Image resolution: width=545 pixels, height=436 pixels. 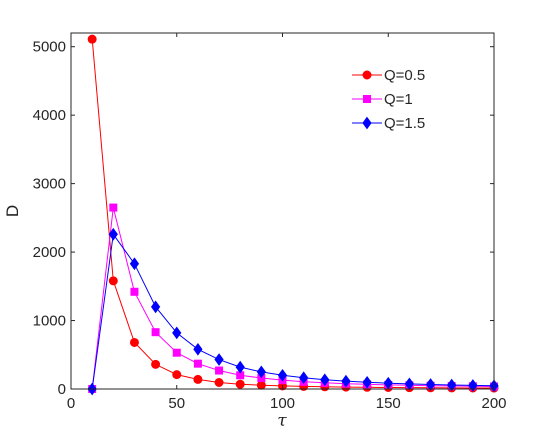 I want to click on legend-entry: Q=0.5, so click(x=388, y=75).